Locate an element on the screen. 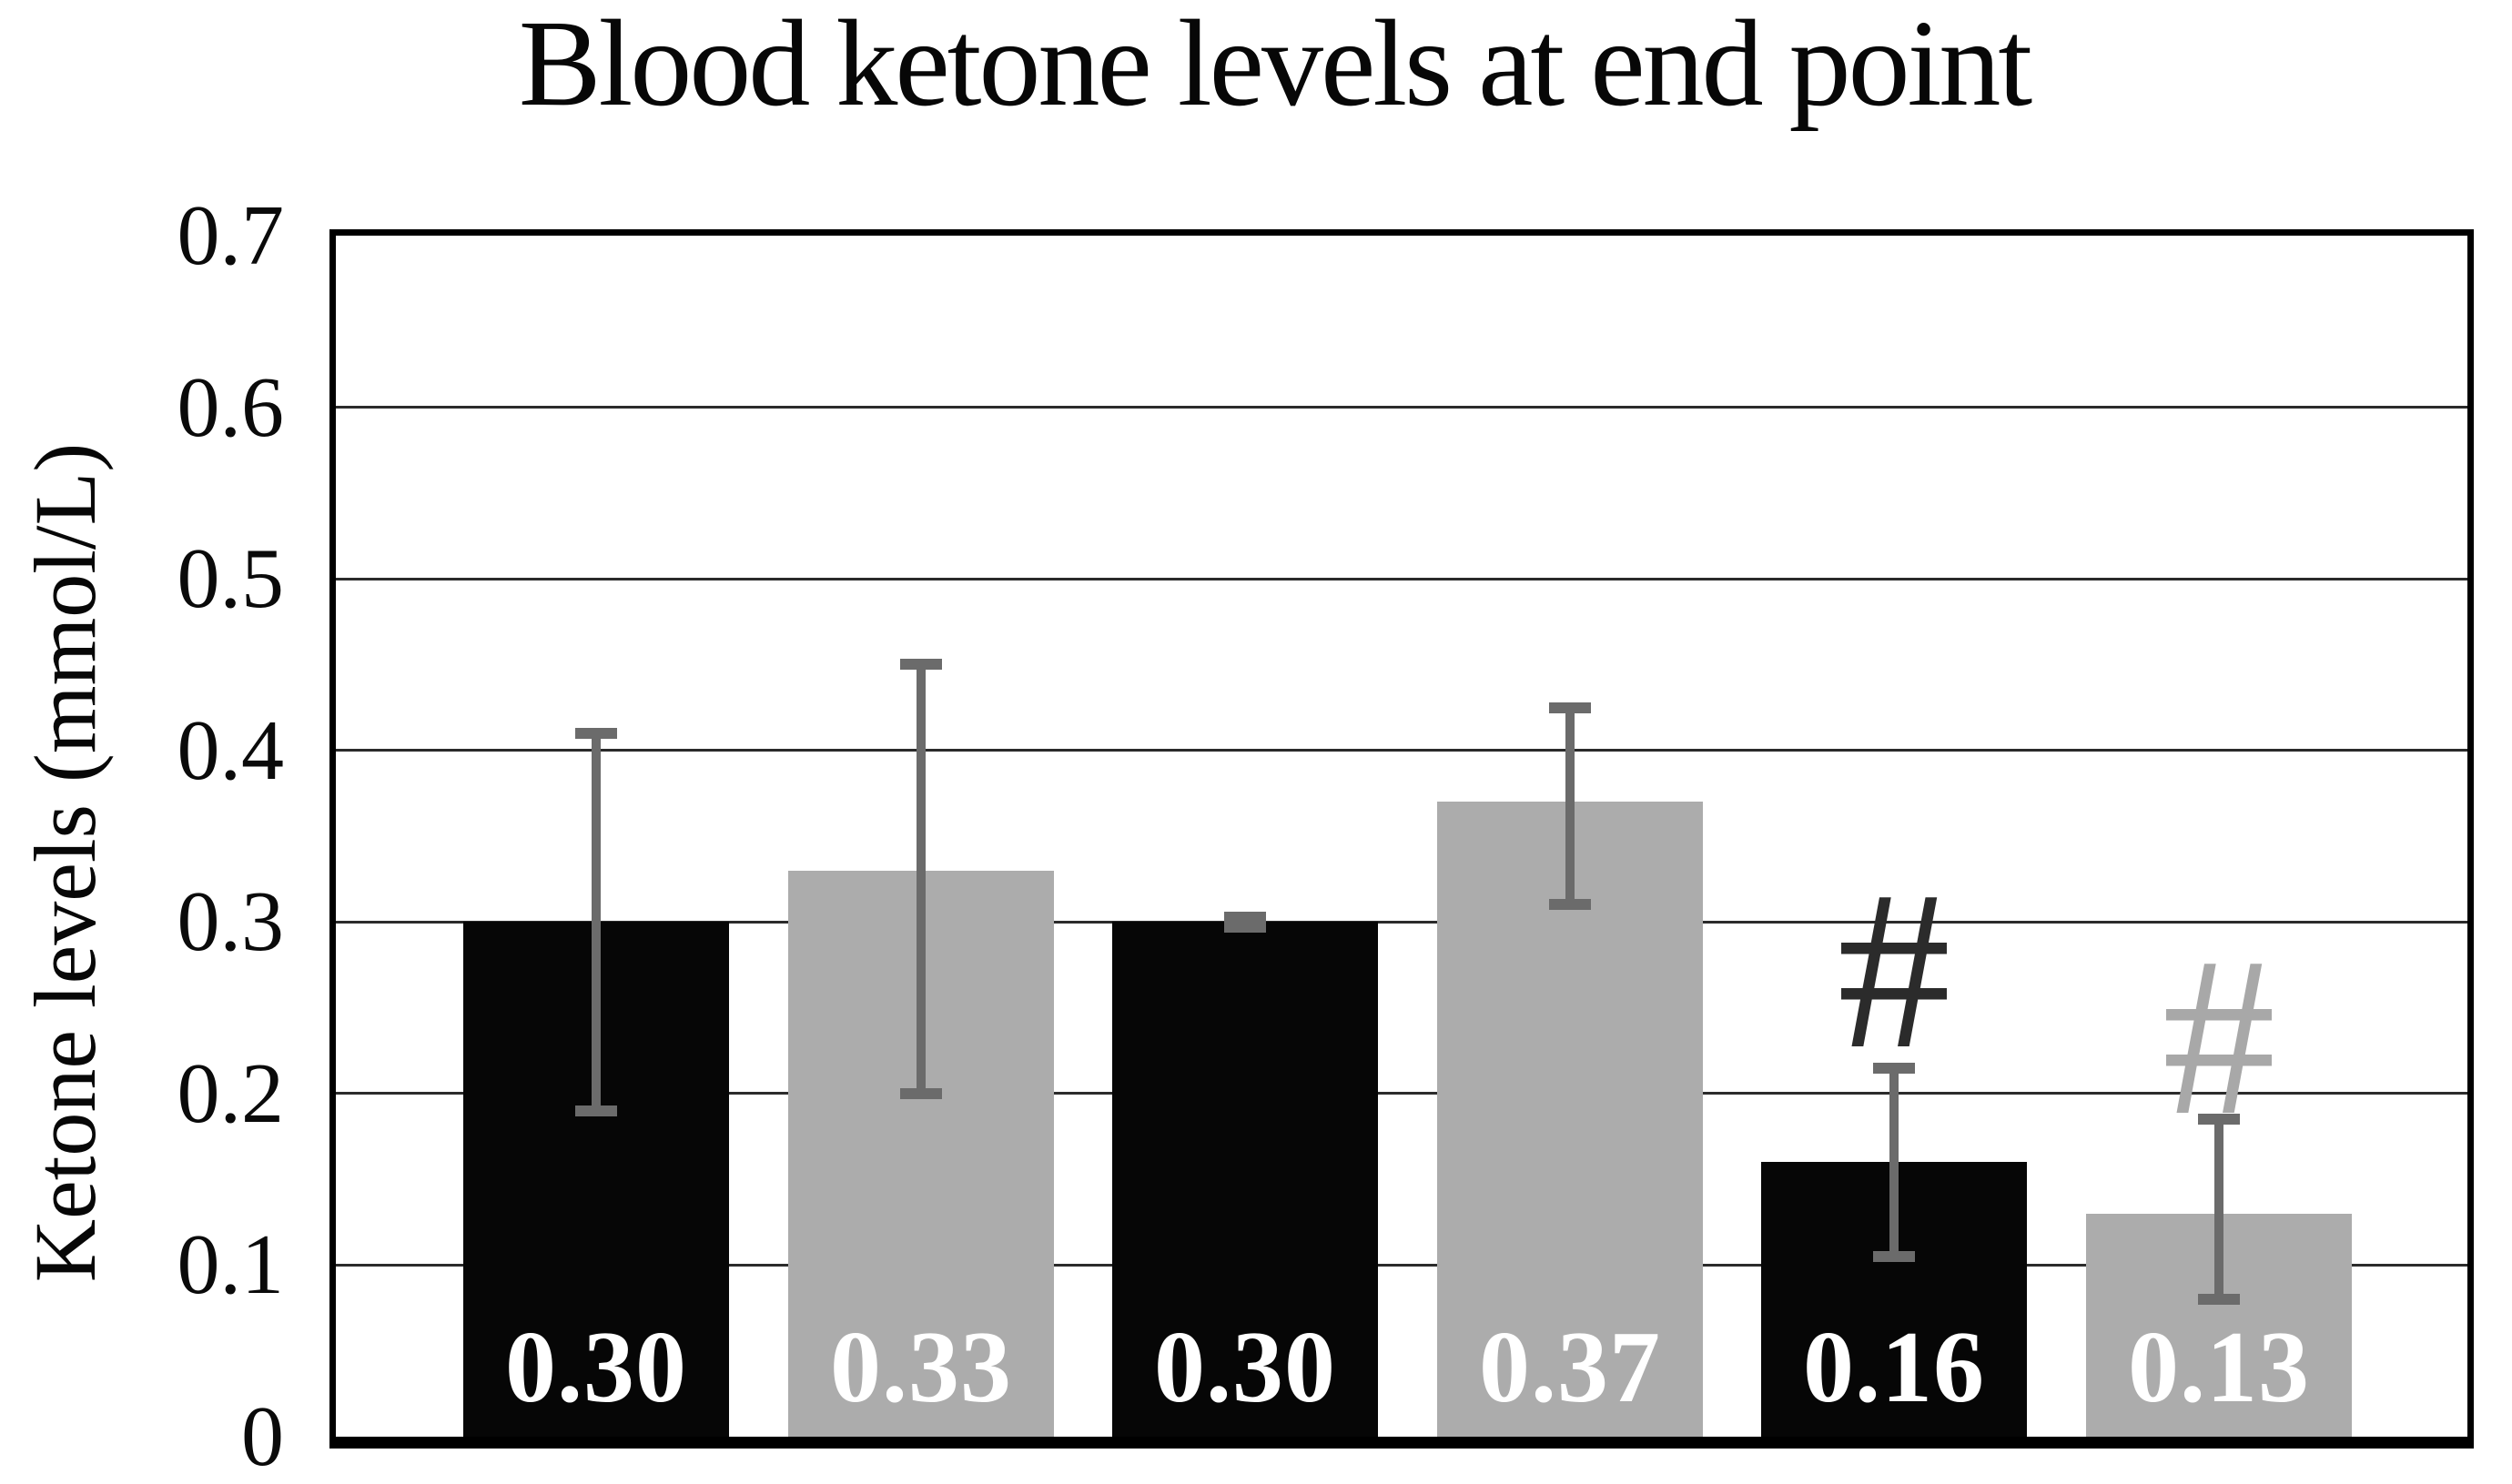  y-tick-label: 0.3 is located at coordinates (231, 922).